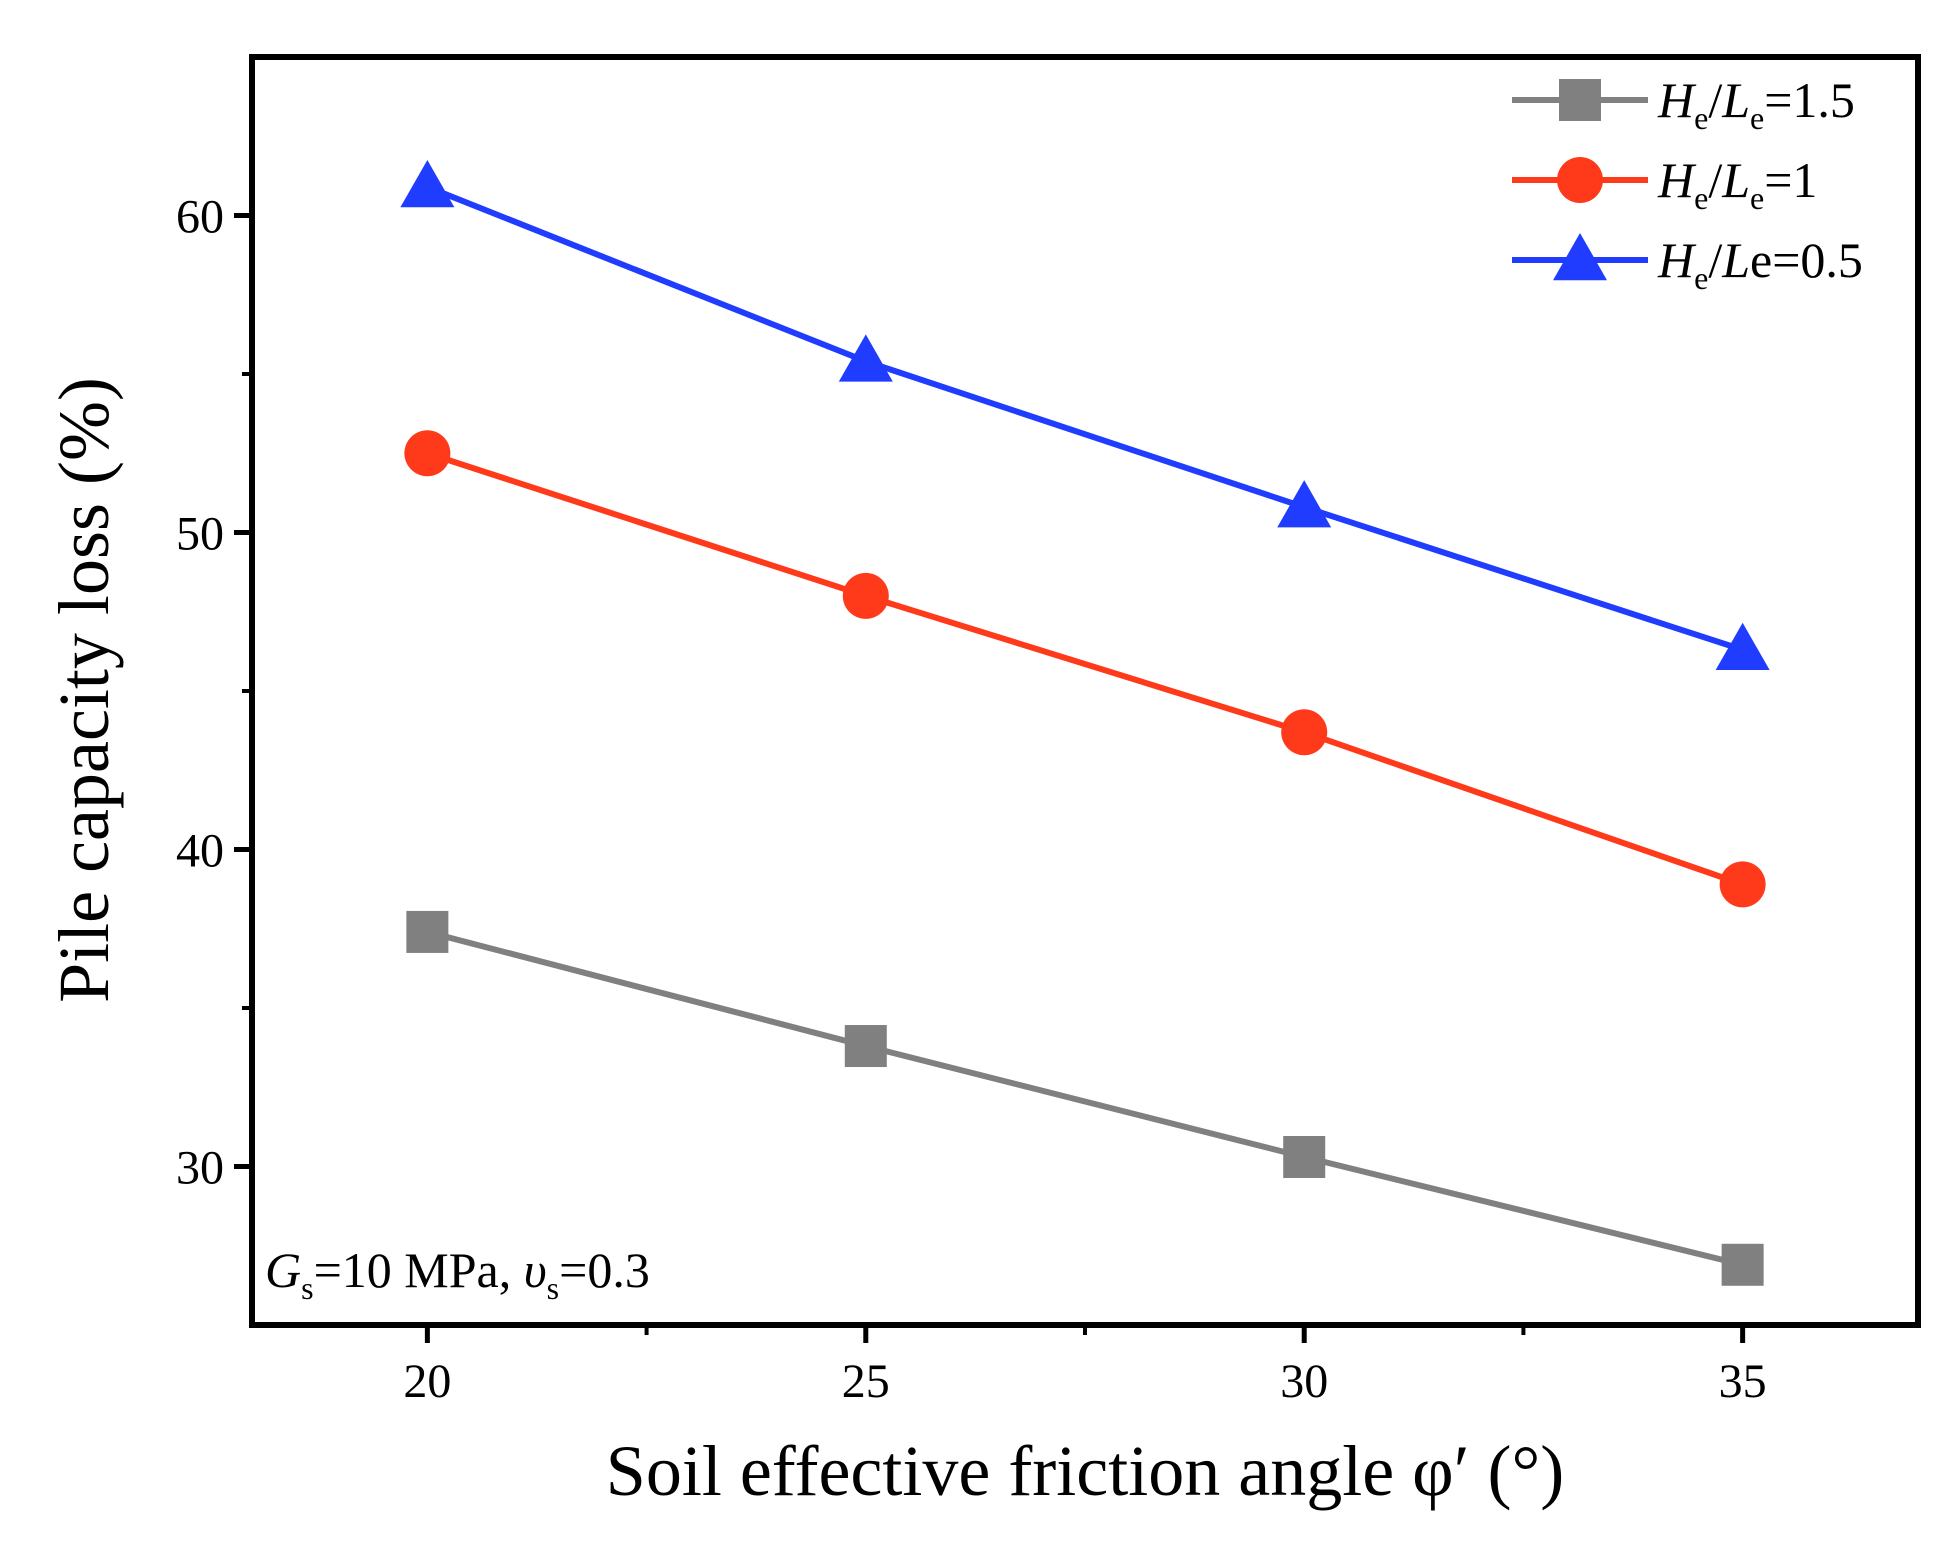 This screenshot has width=1951, height=1545. I want to click on legend-label: He/Le=1.5, so click(1756, 104).